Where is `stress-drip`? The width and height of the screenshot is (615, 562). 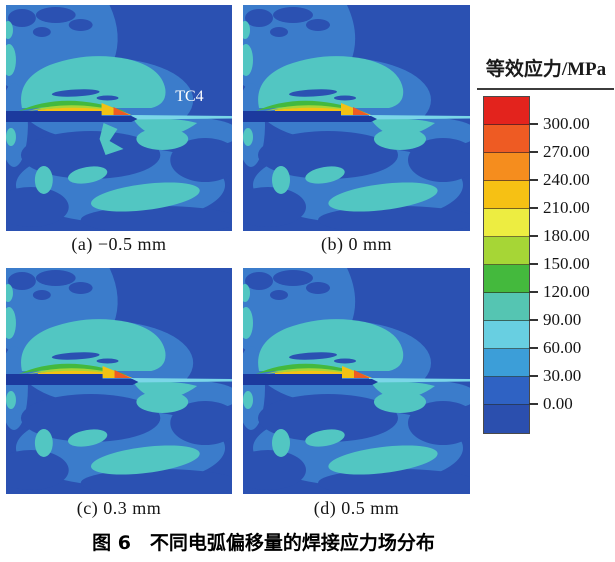
stress-drip is located at coordinates (111, 139).